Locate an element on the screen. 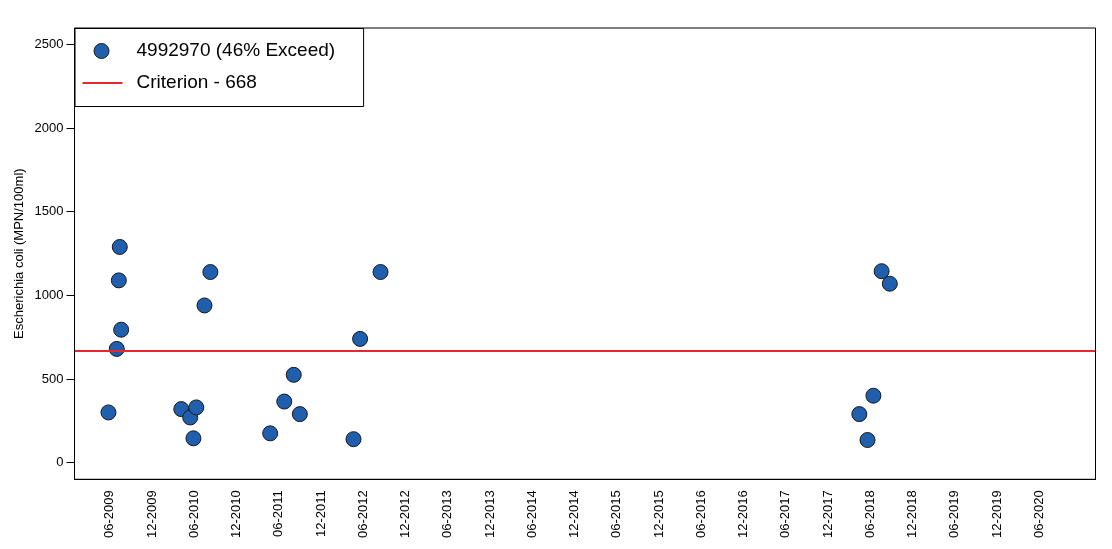 This screenshot has width=1112, height=549. y-tick-label: 0 is located at coordinates (60, 462).